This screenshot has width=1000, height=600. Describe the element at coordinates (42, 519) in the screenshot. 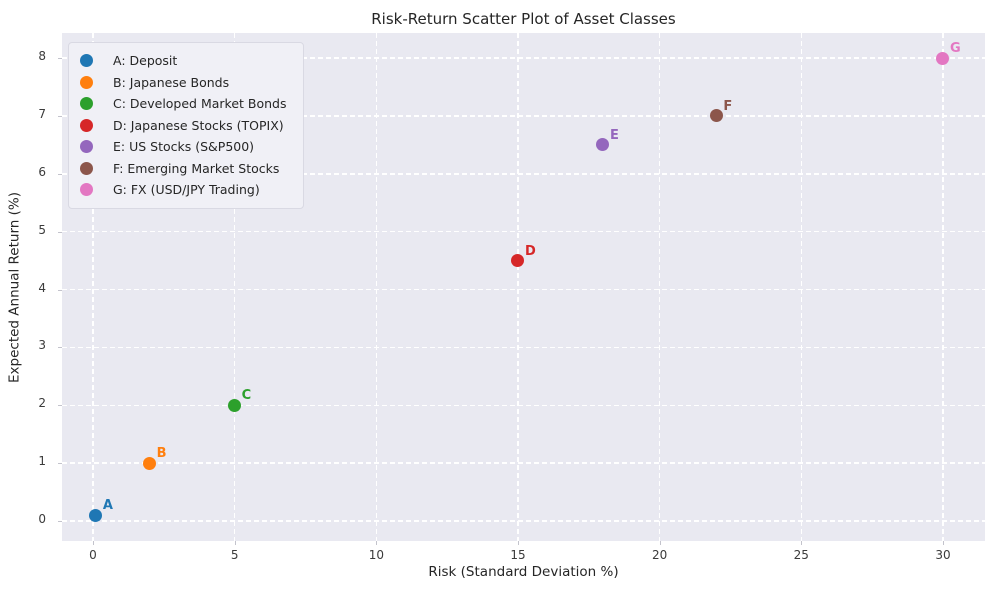

I see `y-tick-label: 0` at that location.